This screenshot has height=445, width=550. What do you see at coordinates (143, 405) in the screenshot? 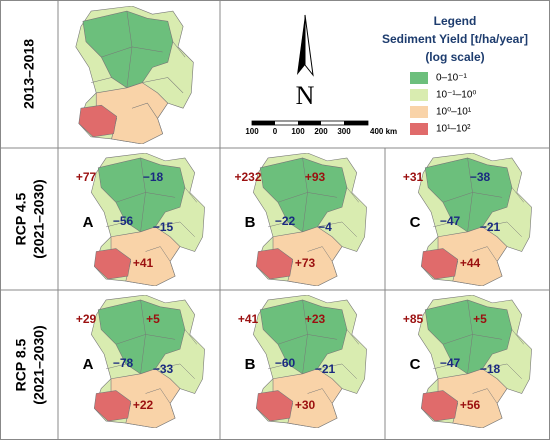
I see `change-label: +22` at bounding box center [143, 405].